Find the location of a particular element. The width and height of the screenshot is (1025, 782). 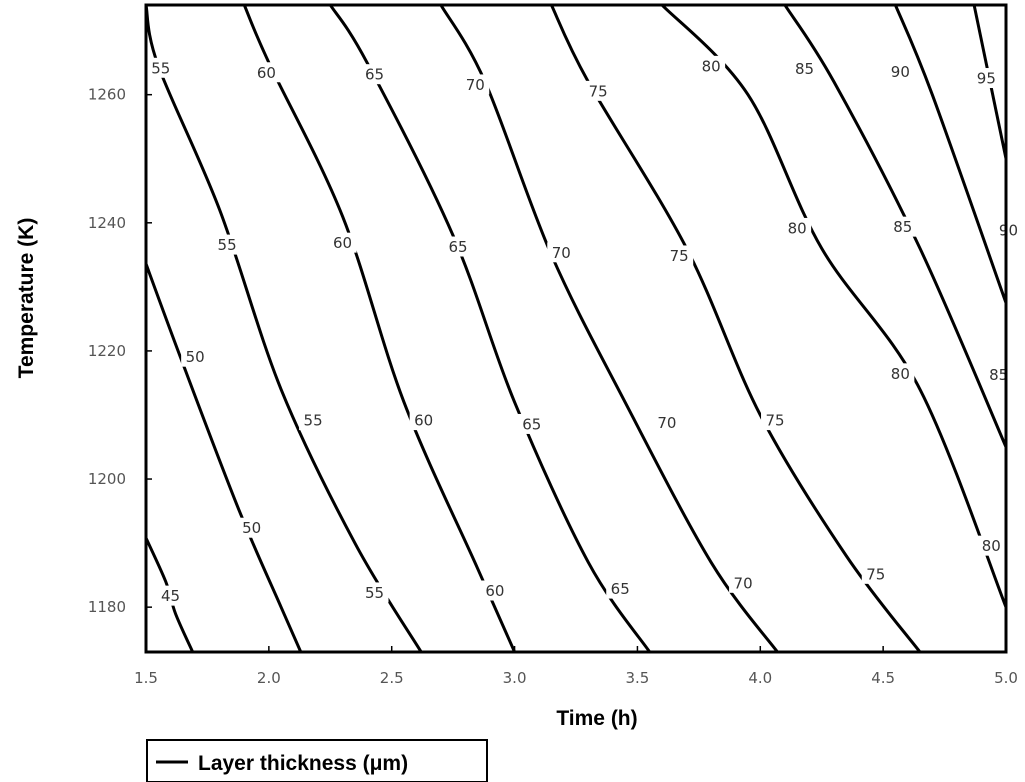

y-tick-label: 1200 is located at coordinates (107, 479).